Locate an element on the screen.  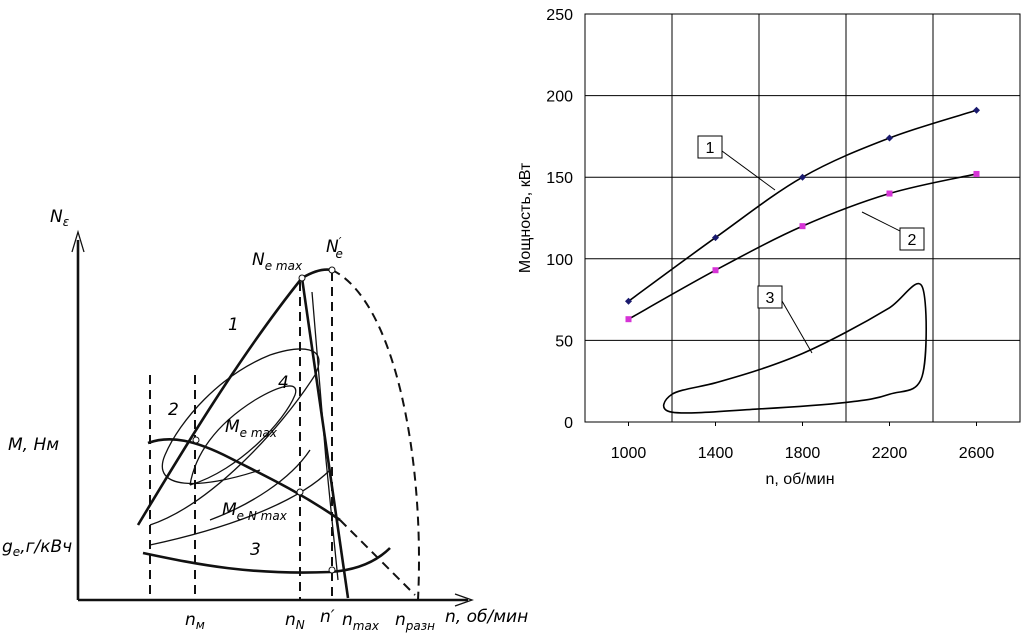
label: N′ e is located at coordinates (334, 248).